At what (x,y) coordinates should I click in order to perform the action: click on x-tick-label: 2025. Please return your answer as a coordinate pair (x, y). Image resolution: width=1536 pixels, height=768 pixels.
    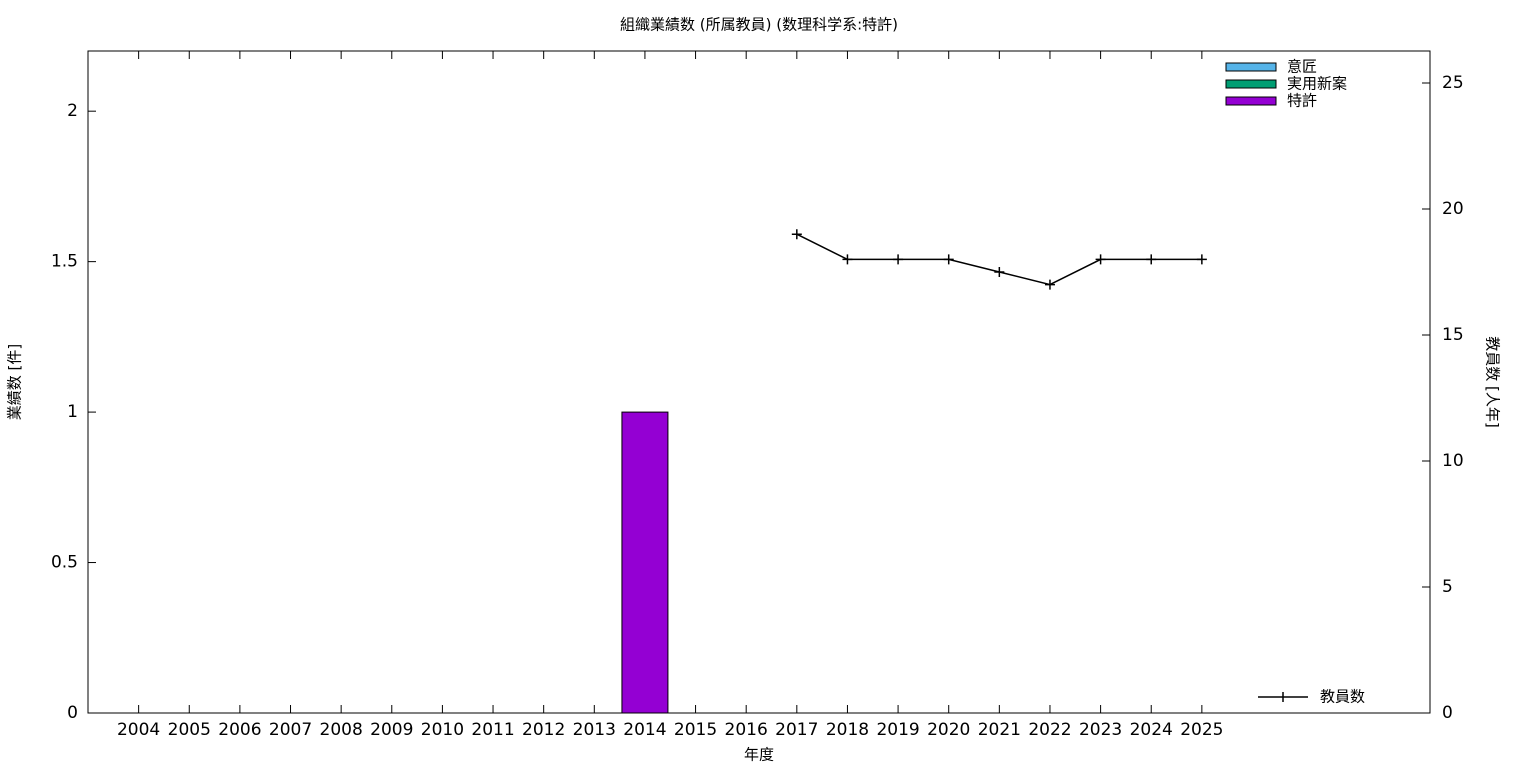
    Looking at the image, I should click on (1201, 730).